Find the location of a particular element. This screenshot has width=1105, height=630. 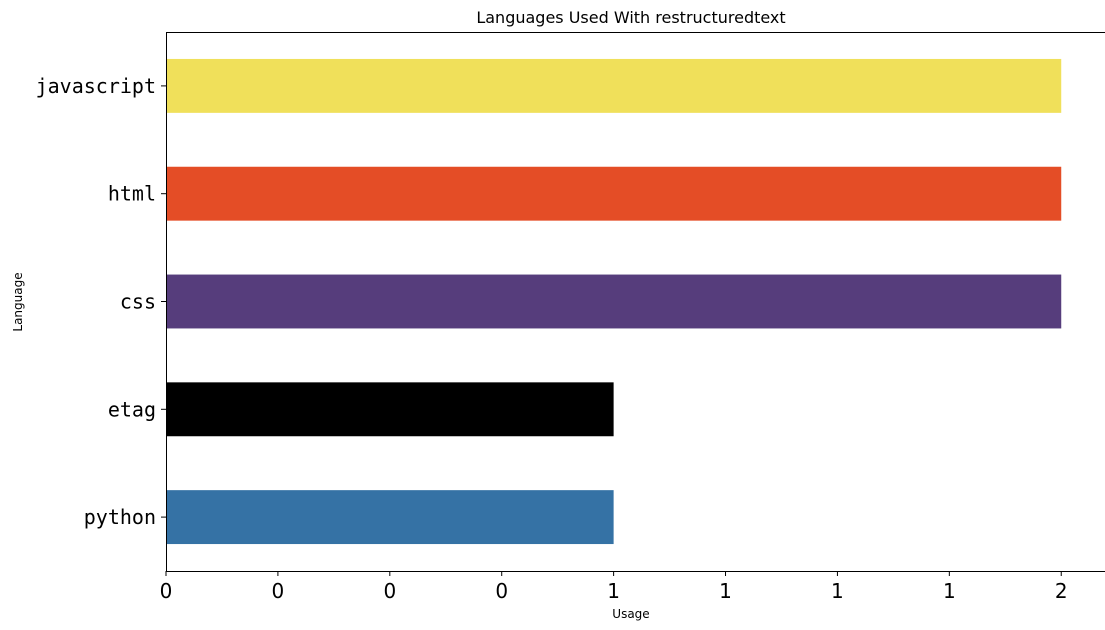

x-tick-label: 2 is located at coordinates (1061, 591).